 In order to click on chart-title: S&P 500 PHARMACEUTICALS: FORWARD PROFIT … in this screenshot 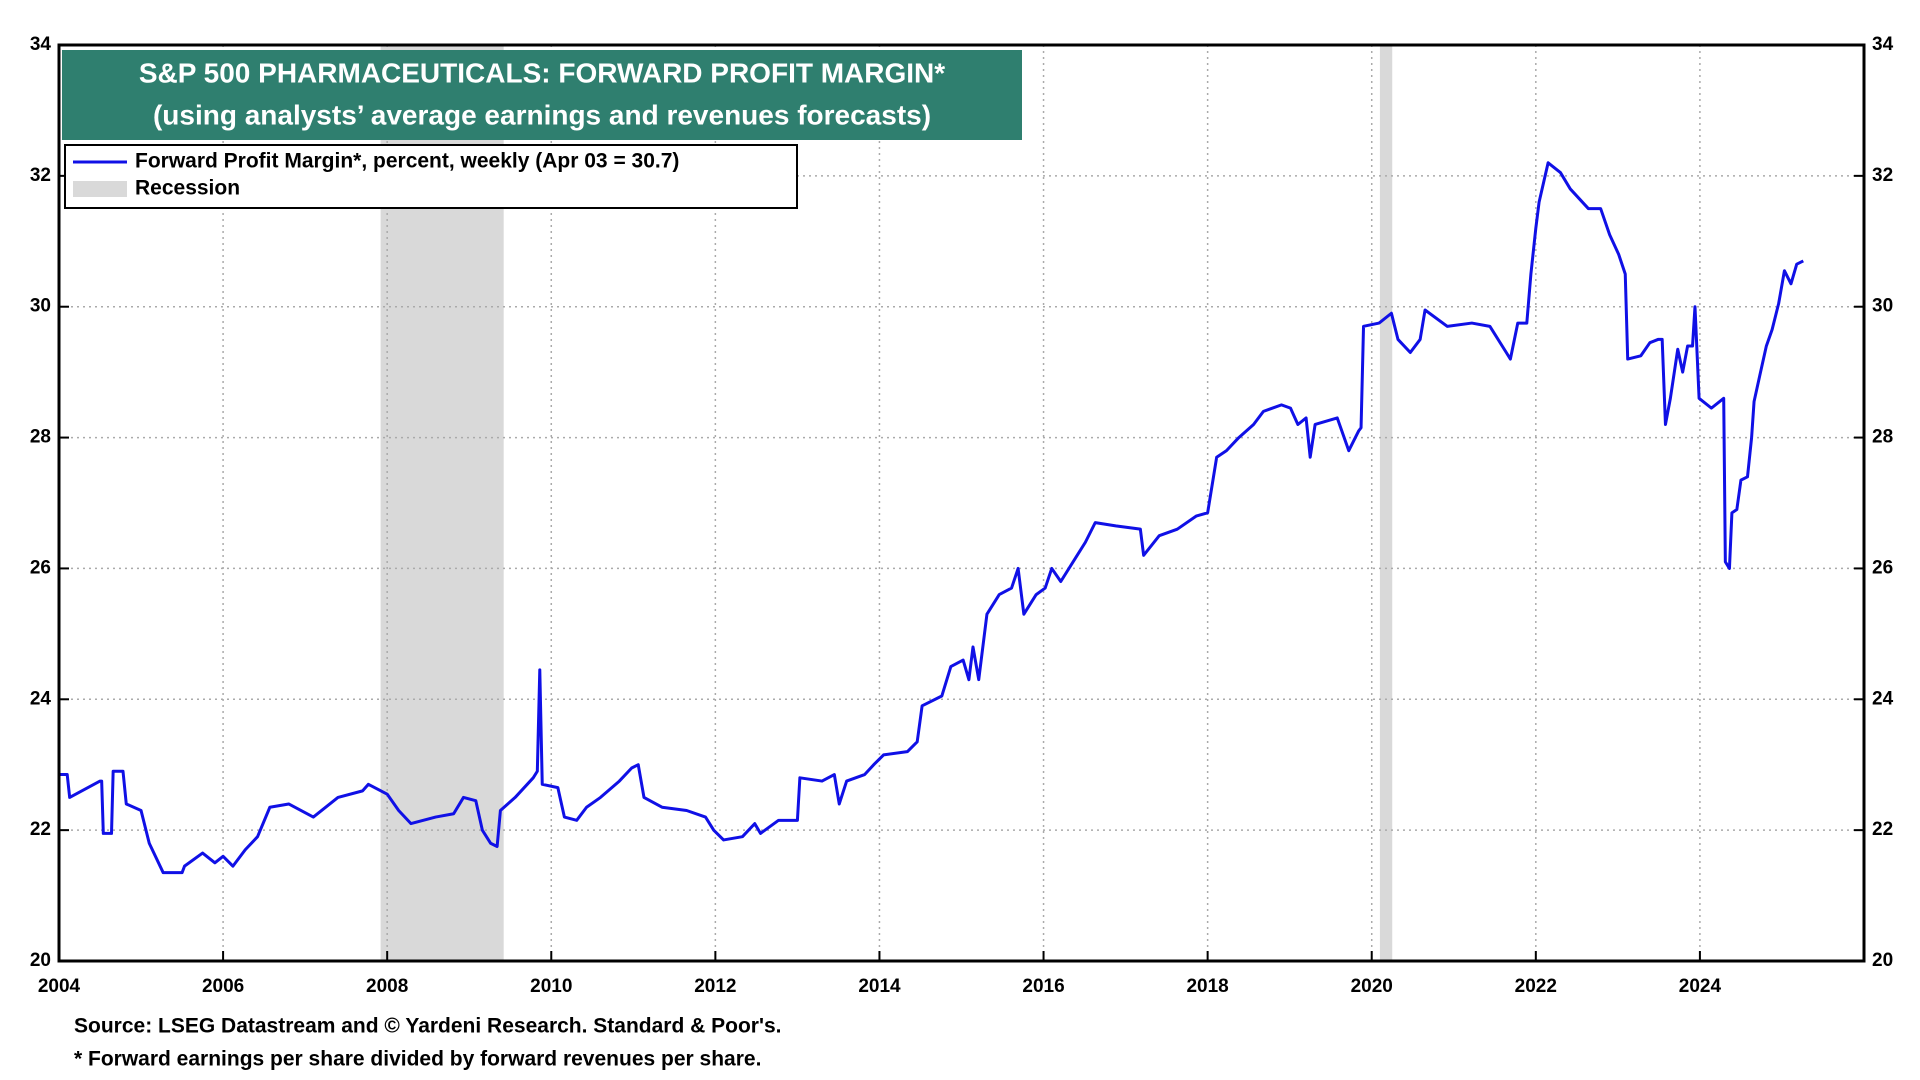, I will do `click(542, 72)`.